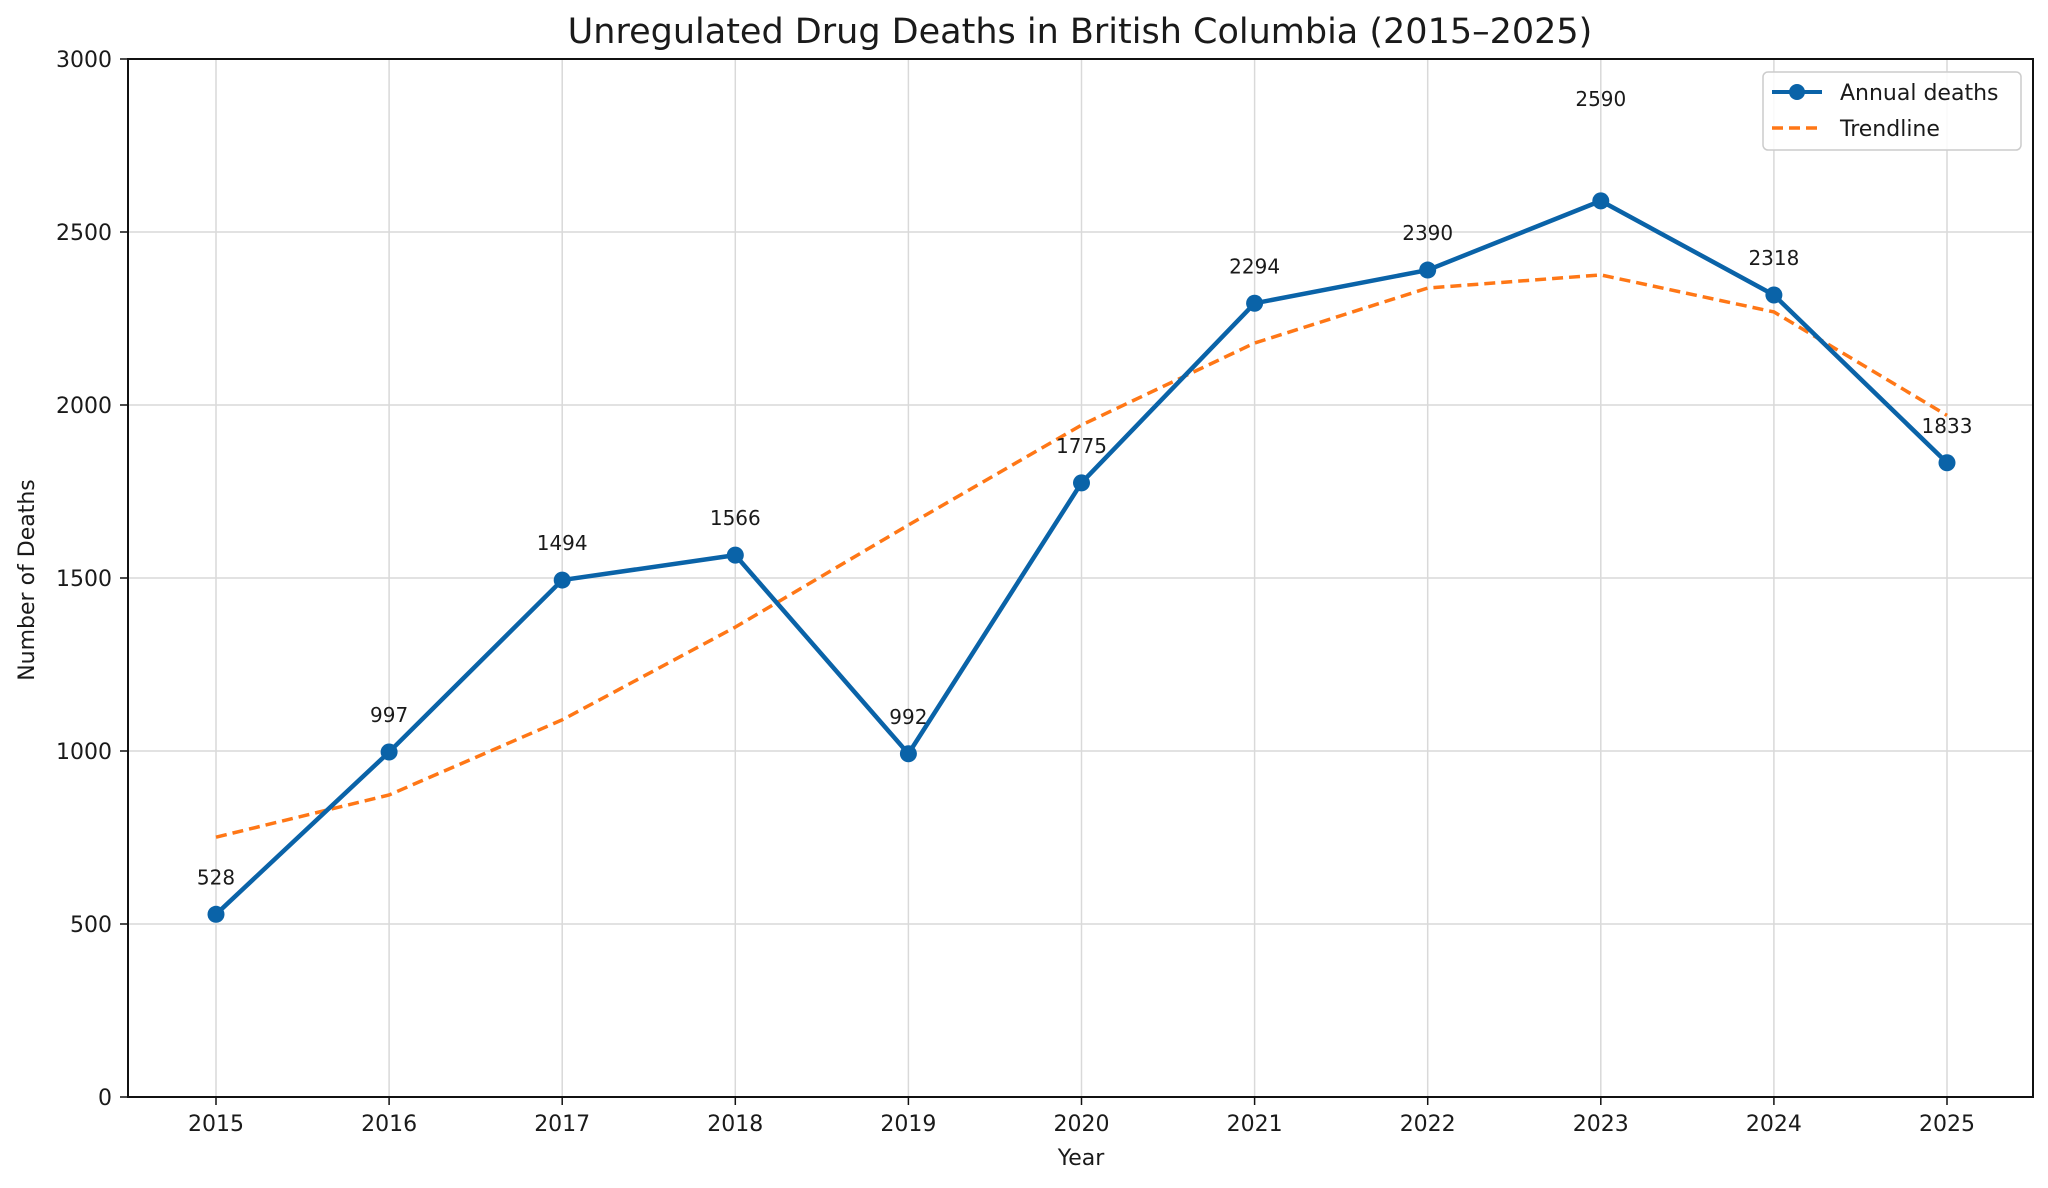  What do you see at coordinates (1081, 1158) in the screenshot?
I see `x-axis-label: Year` at bounding box center [1081, 1158].